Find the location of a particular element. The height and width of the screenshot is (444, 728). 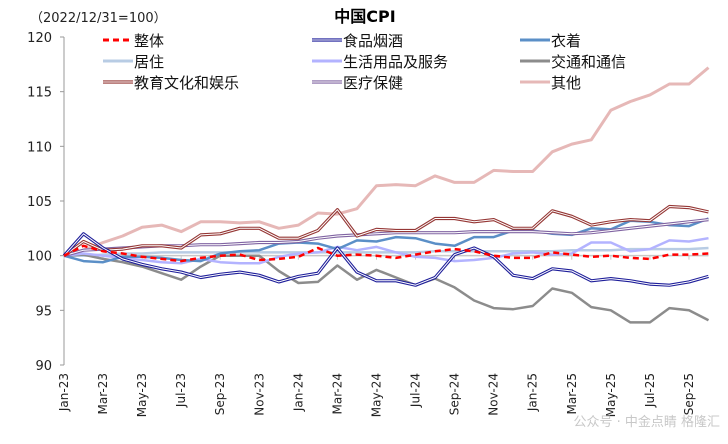

y-tick-label: 110 is located at coordinates (39, 147).